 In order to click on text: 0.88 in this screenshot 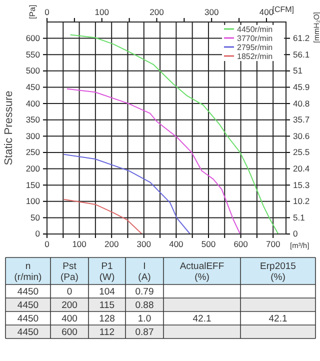, I will do `click(144, 305)`.